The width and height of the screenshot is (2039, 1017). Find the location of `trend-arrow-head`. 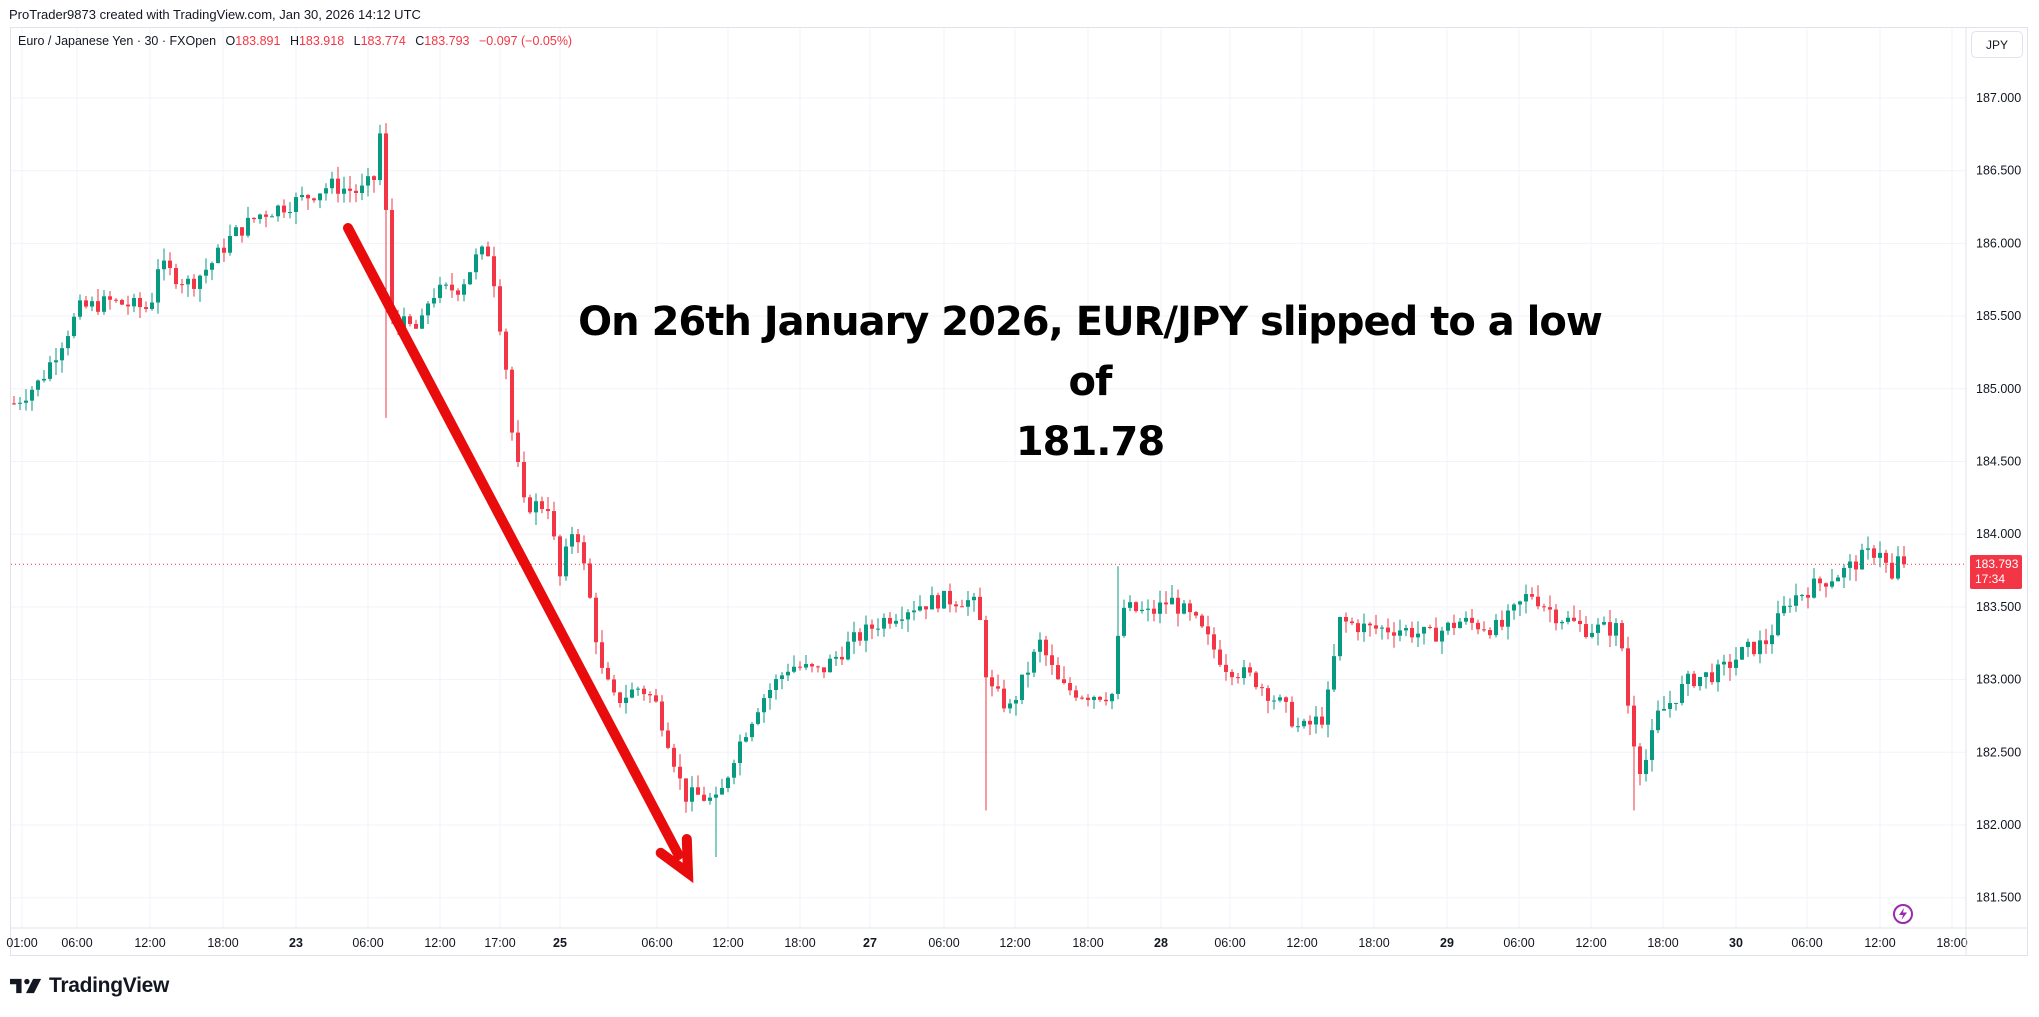

trend-arrow-head is located at coordinates (674, 859).